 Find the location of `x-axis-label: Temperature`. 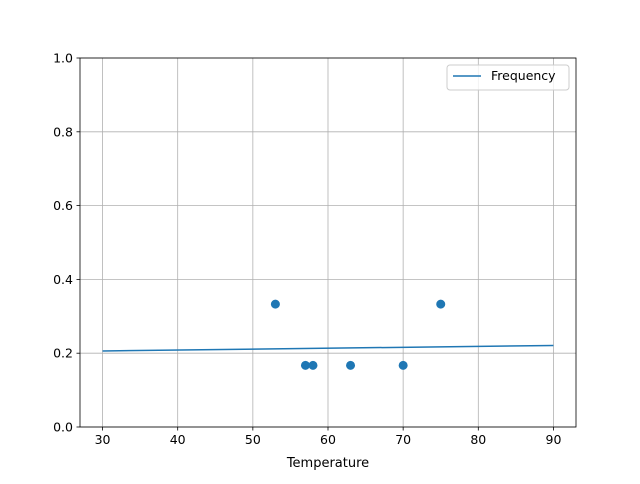

x-axis-label: Temperature is located at coordinates (327, 463).